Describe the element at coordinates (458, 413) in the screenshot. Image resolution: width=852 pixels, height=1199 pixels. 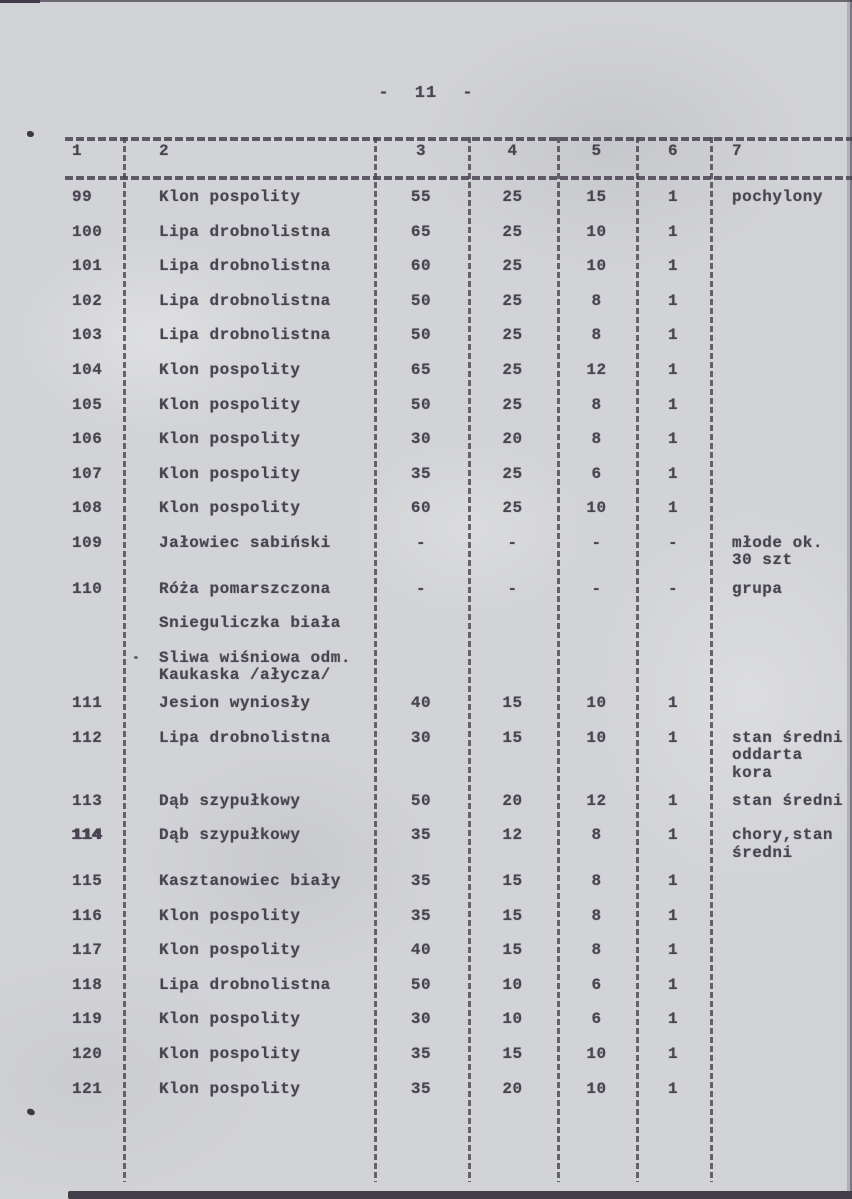
I see `table-row: 105 Klon pospolity 50 25 8 1` at that location.